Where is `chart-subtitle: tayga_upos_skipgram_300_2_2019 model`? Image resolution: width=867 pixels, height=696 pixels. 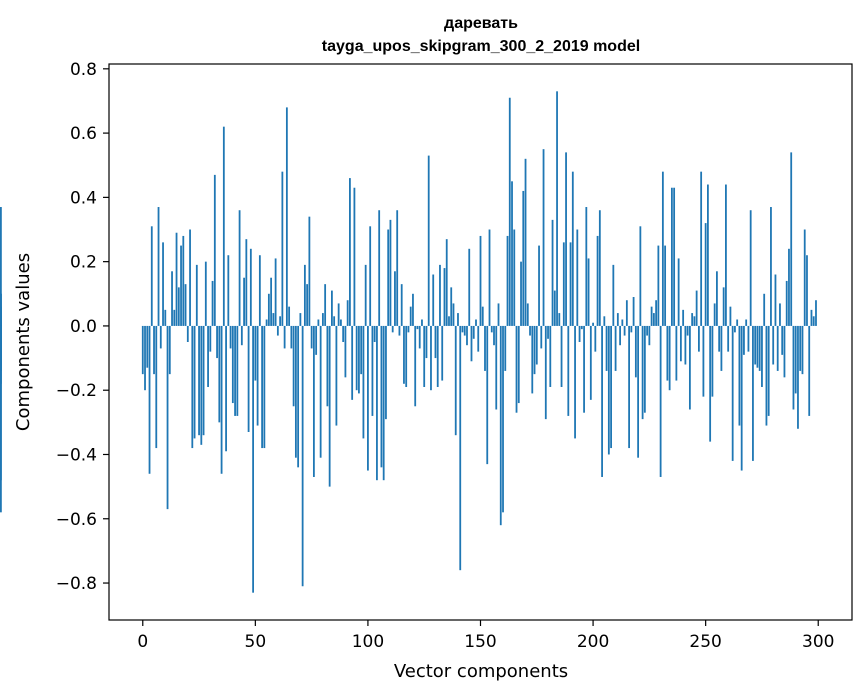
chart-subtitle: tayga_upos_skipgram_300_2_2019 model is located at coordinates (481, 46).